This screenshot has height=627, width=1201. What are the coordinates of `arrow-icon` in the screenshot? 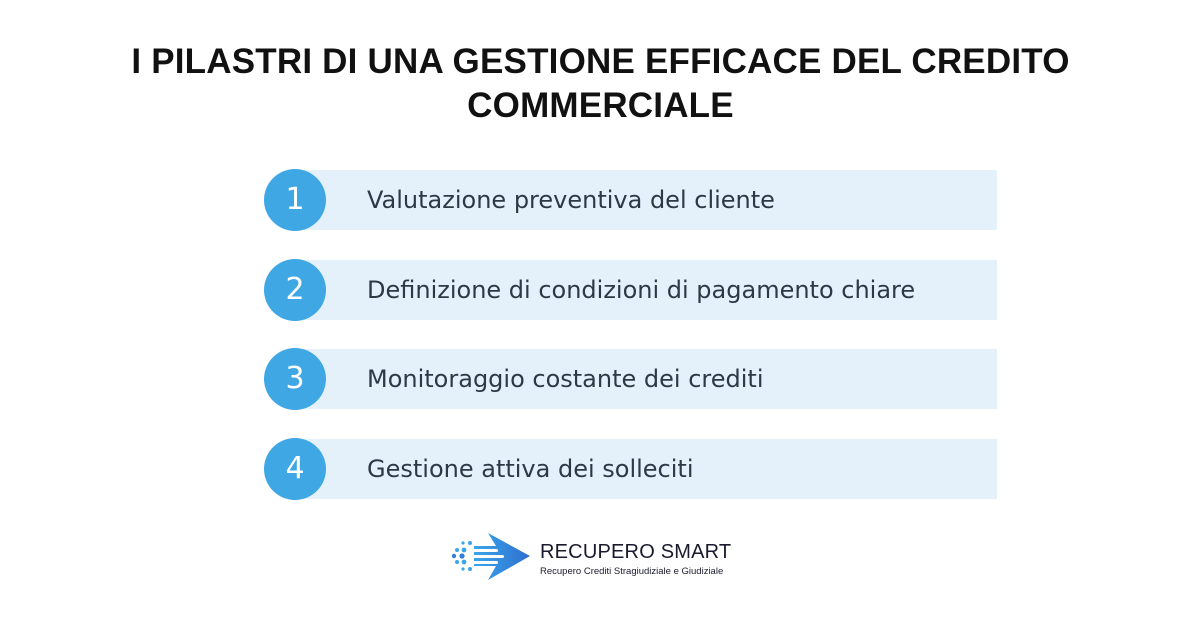 It's located at (490, 556).